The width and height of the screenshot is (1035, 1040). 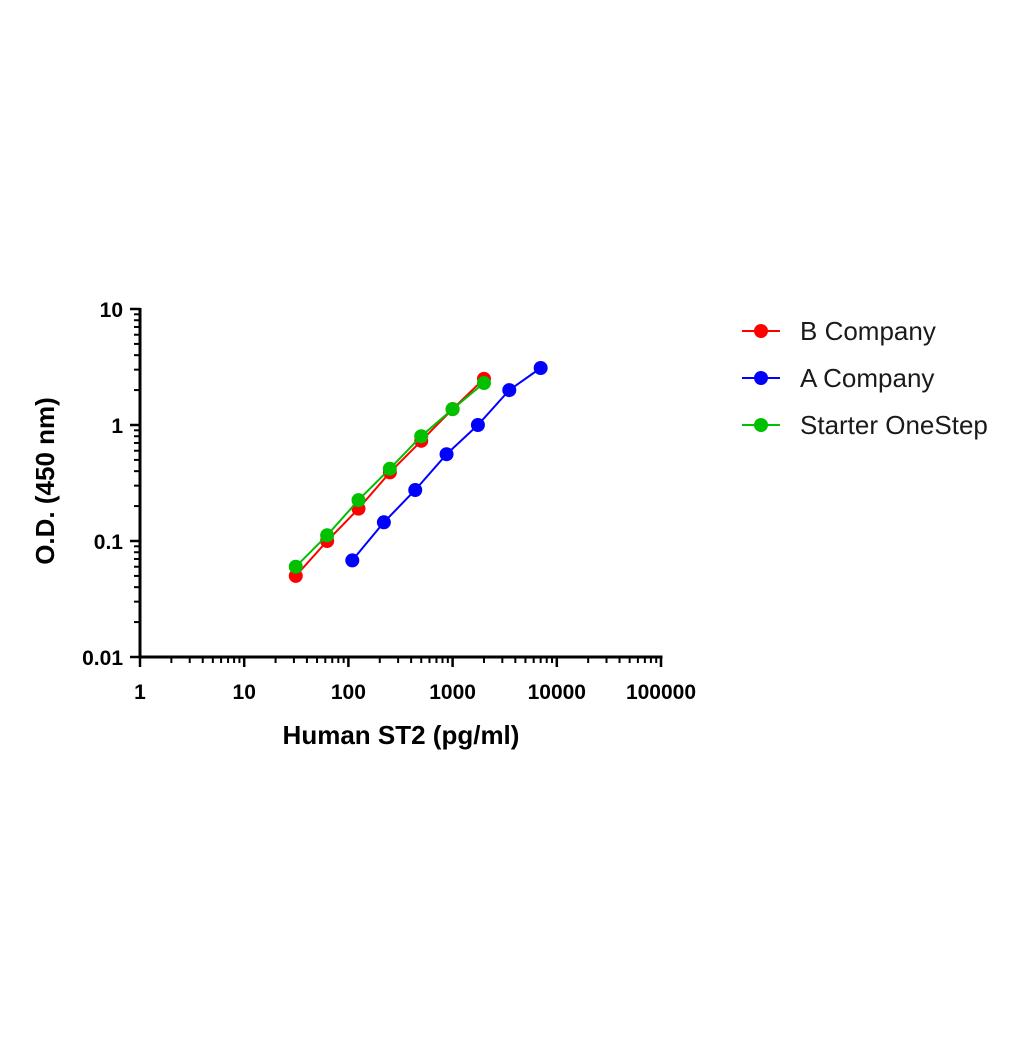 I want to click on x-tick-label: 1, so click(x=140, y=692).